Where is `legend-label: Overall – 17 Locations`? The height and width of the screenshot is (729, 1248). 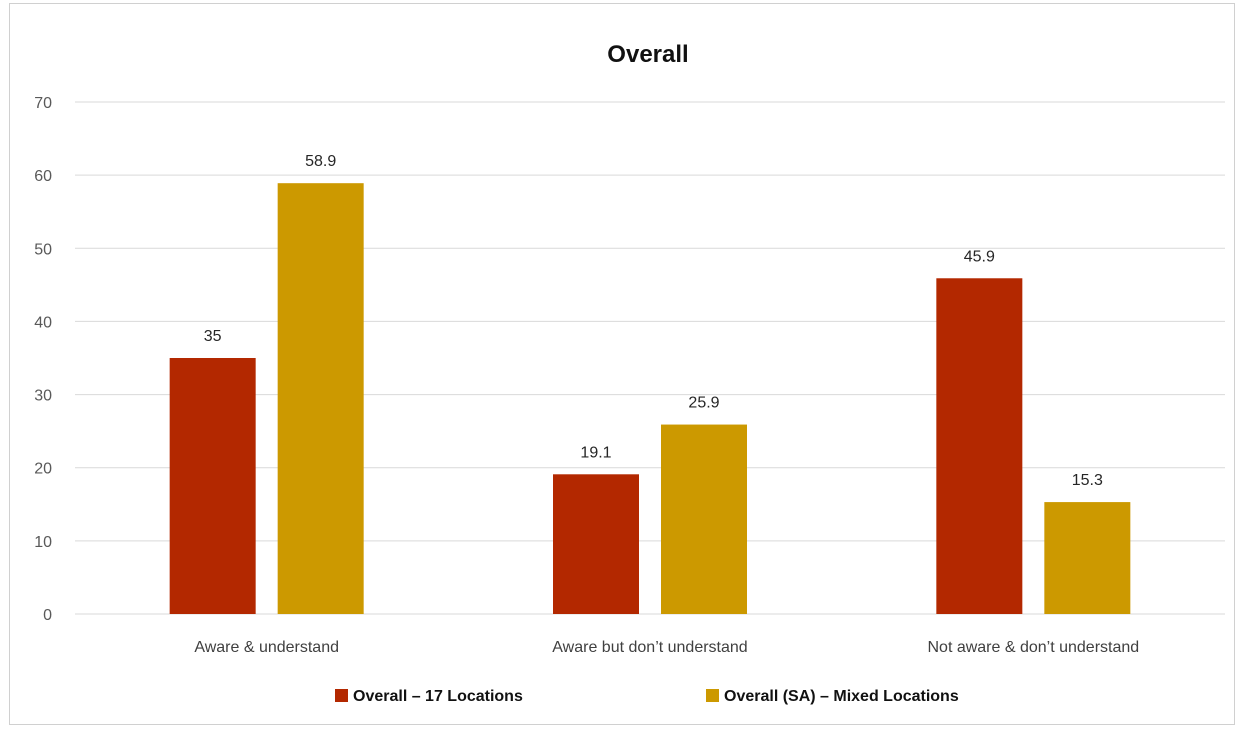 legend-label: Overall – 17 Locations is located at coordinates (438, 696).